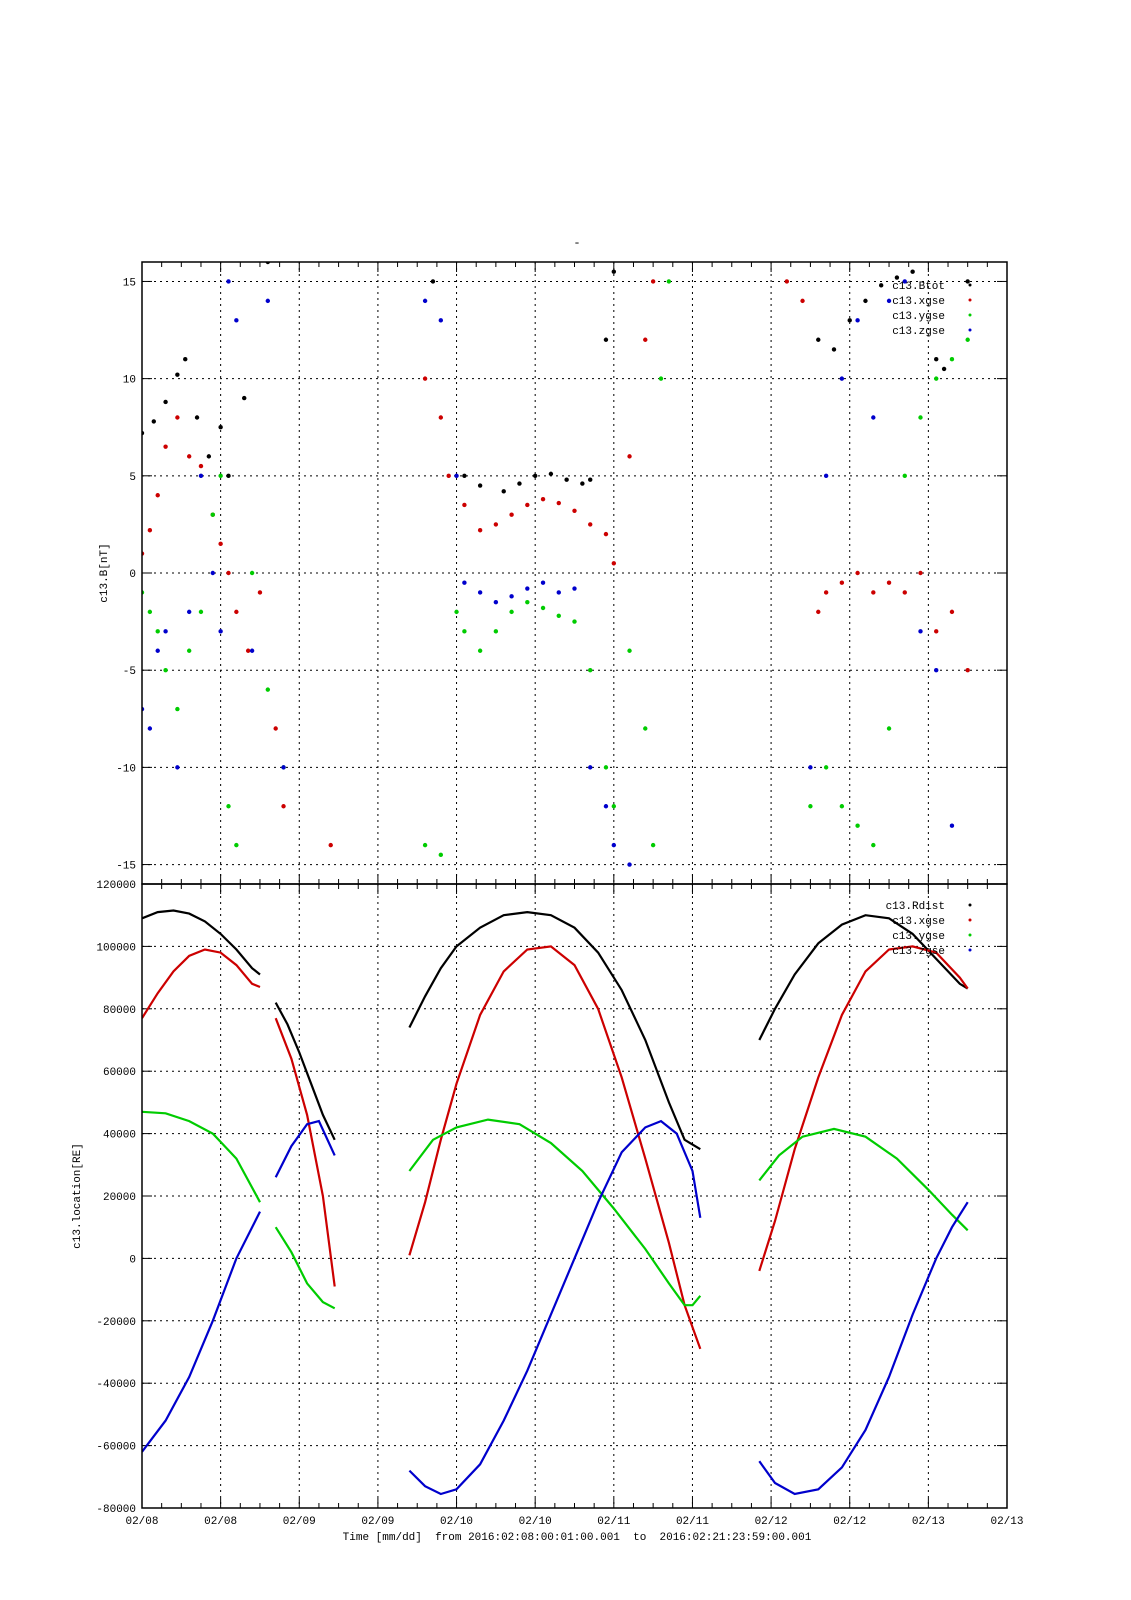 This screenshot has height=1600, width=1131. What do you see at coordinates (119, 1198) in the screenshot?
I see `y-tick-label: 20000` at bounding box center [119, 1198].